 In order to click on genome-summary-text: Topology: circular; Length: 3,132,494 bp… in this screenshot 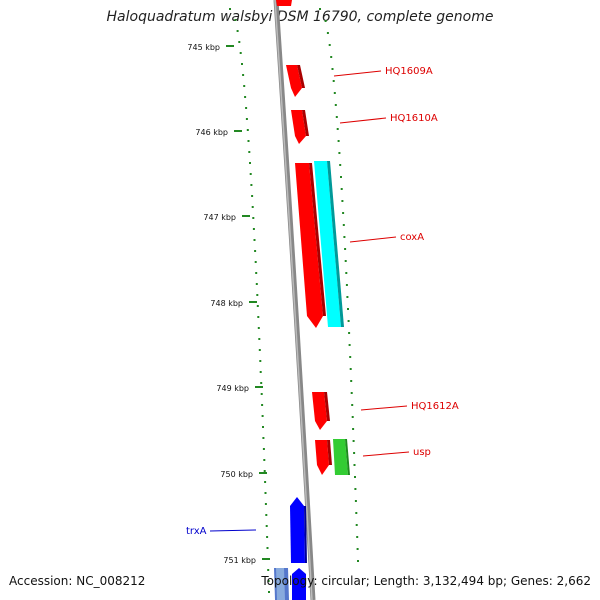, I will do `click(426, 581)`.